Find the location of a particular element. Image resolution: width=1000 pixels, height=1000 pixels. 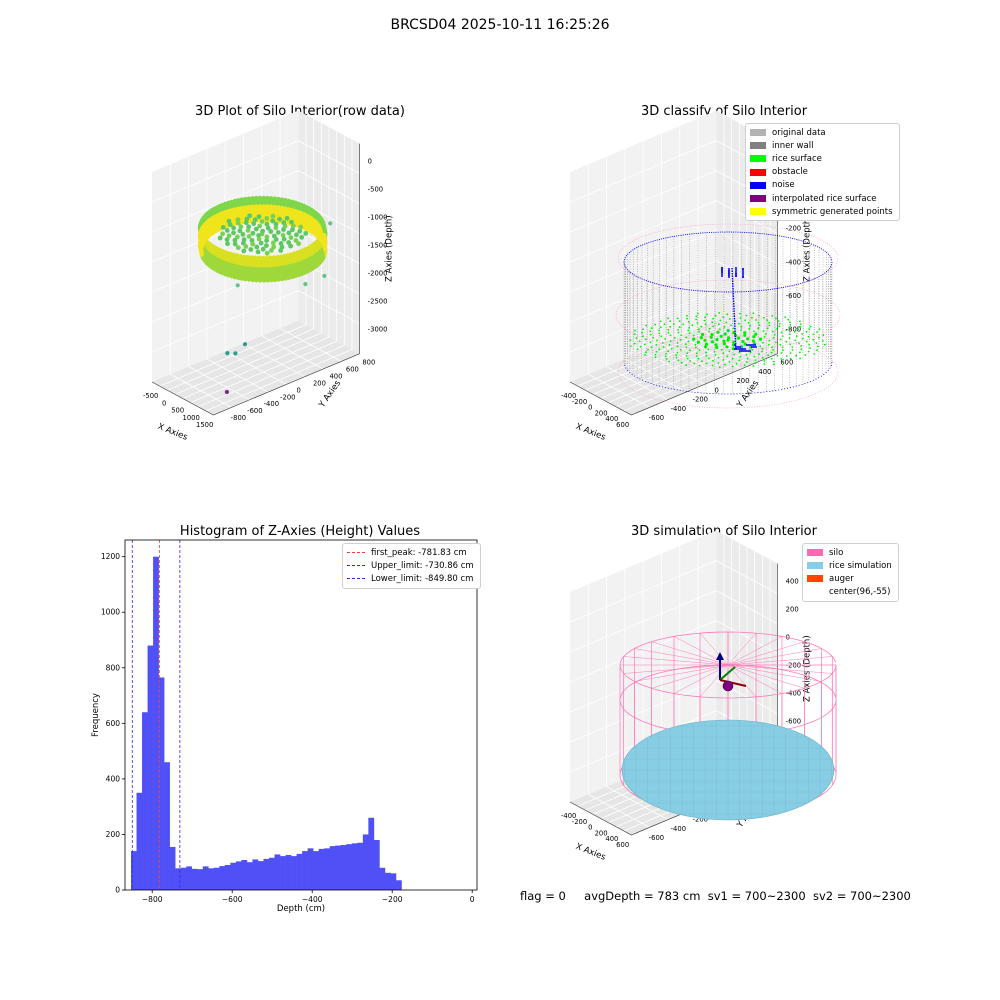

x-tick-label: 1000 is located at coordinates (191, 418).